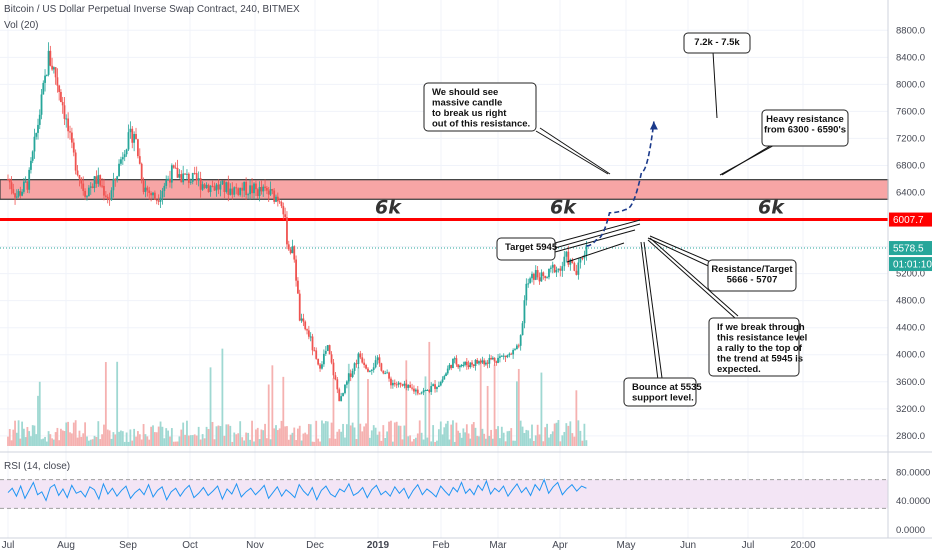 This screenshot has width=932, height=550. What do you see at coordinates (910, 30) in the screenshot?
I see `y-tick-label: 8800.0` at bounding box center [910, 30].